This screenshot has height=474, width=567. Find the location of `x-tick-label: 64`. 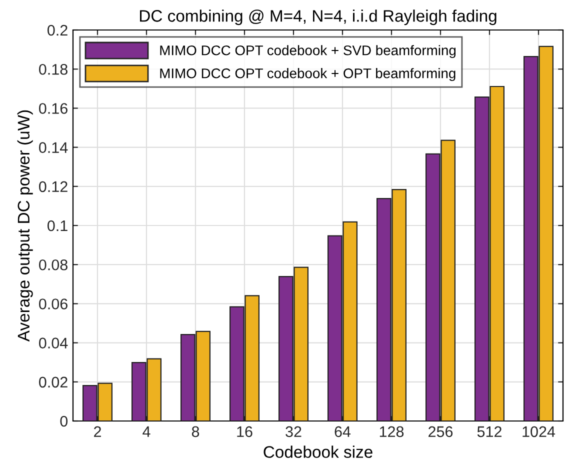

x-tick-label: 64 is located at coordinates (342, 432).